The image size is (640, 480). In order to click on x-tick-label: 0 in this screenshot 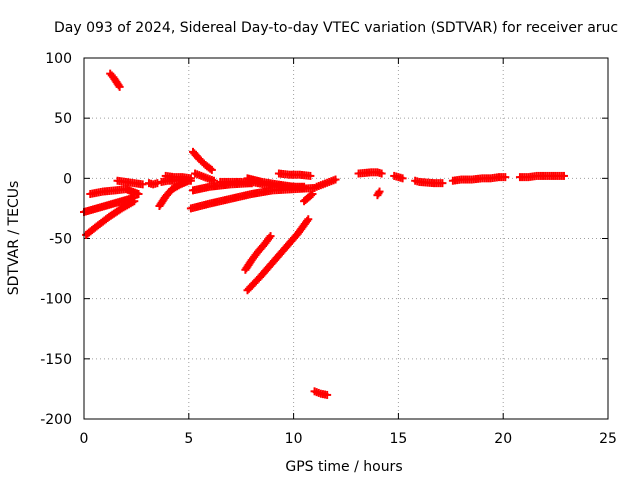, I will do `click(84, 439)`.